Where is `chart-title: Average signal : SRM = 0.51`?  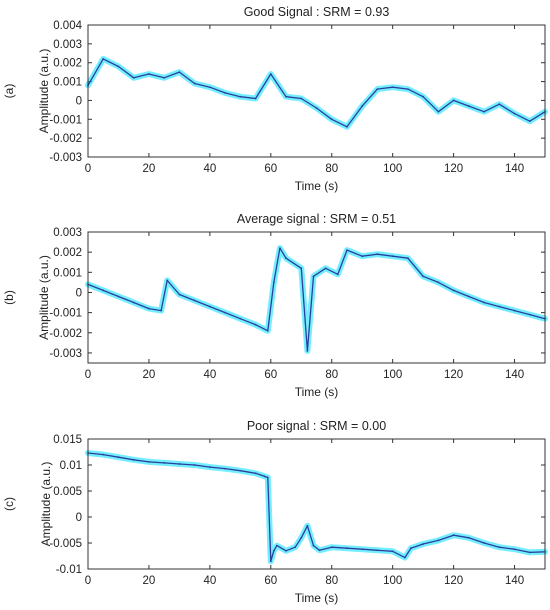
chart-title: Average signal : SRM = 0.51 is located at coordinates (316, 219).